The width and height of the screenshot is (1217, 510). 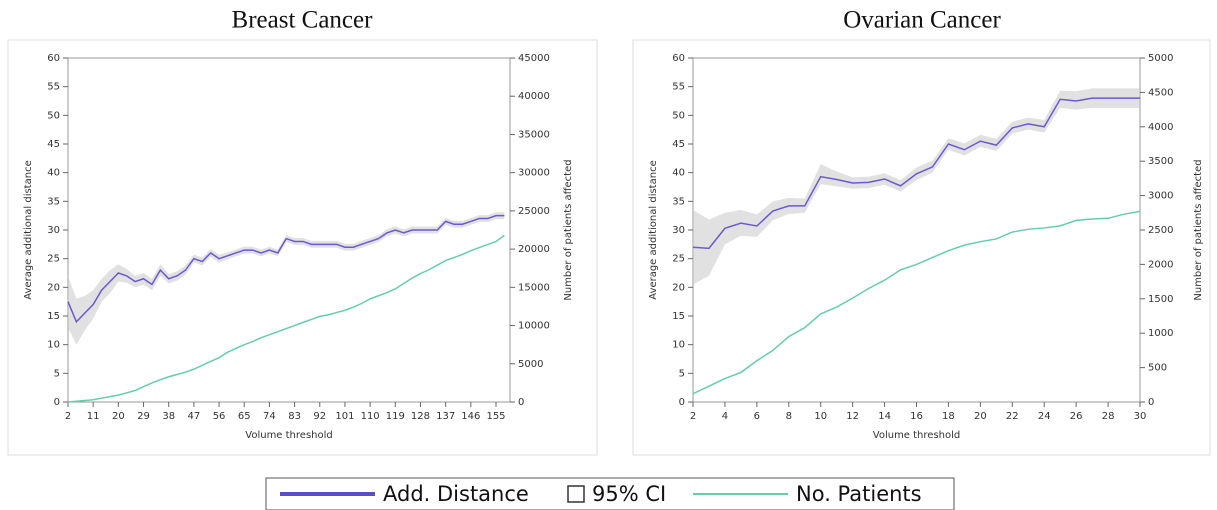 I want to click on y2-tick-label: 15000, so click(x=534, y=287).